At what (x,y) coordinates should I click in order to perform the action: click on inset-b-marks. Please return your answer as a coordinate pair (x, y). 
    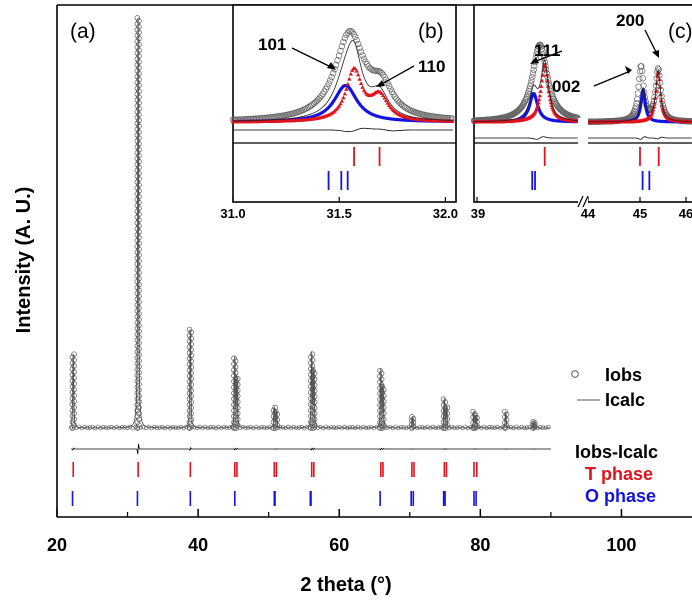
    Looking at the image, I should click on (342, 109).